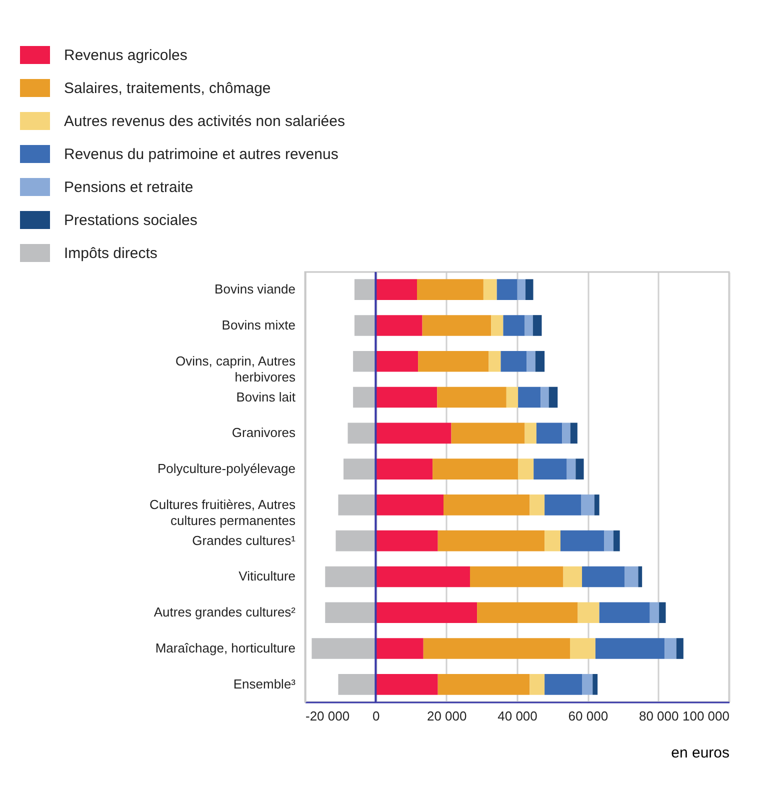  Describe the element at coordinates (244, 540) in the screenshot. I see `y-tick-label: Grandes cultures¹` at that location.